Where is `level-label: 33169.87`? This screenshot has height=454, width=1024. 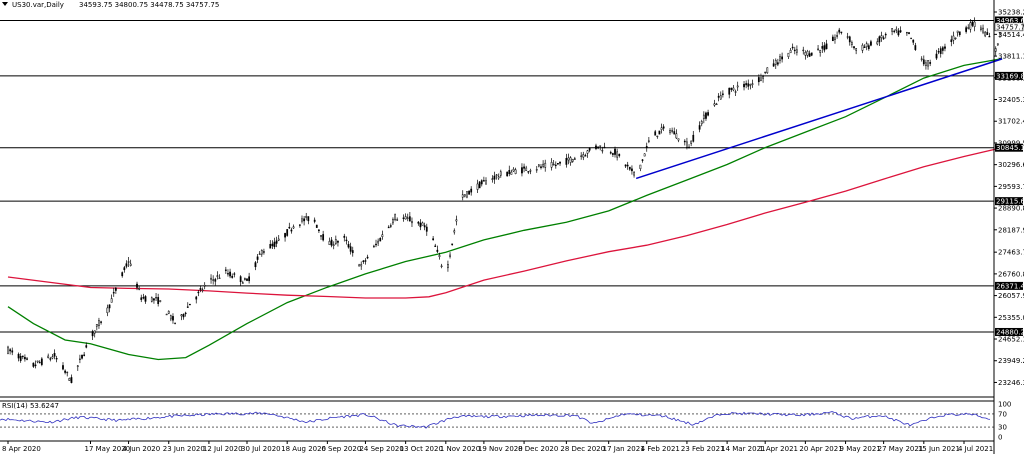
level-label: 33169.87 is located at coordinates (1010, 76).